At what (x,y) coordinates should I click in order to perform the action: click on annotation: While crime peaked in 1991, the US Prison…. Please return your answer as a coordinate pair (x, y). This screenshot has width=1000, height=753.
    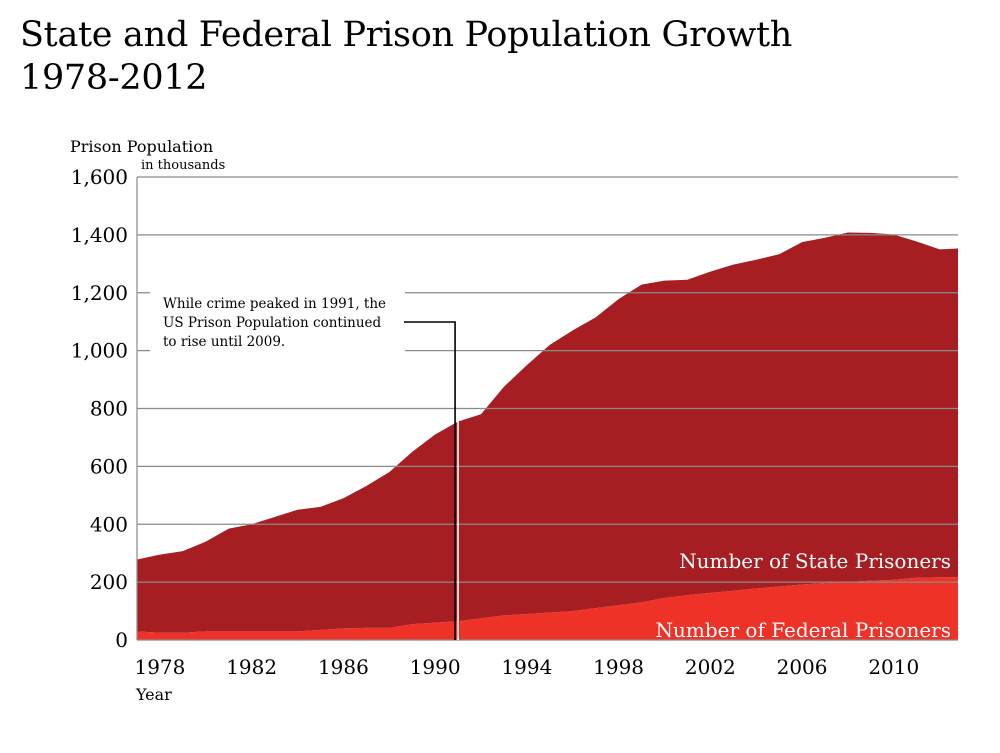
    Looking at the image, I should click on (304, 465).